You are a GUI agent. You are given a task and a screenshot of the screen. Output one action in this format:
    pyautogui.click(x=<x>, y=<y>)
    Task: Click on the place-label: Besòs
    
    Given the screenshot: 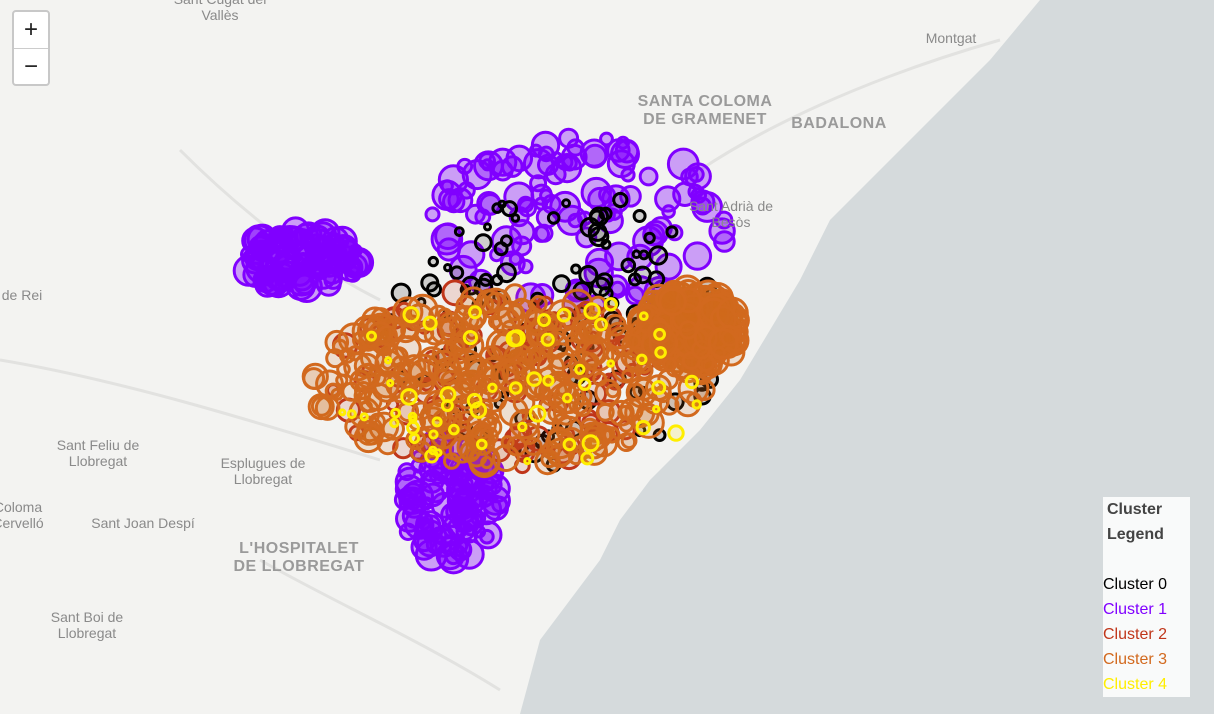 What is the action you would take?
    pyautogui.click(x=731, y=222)
    